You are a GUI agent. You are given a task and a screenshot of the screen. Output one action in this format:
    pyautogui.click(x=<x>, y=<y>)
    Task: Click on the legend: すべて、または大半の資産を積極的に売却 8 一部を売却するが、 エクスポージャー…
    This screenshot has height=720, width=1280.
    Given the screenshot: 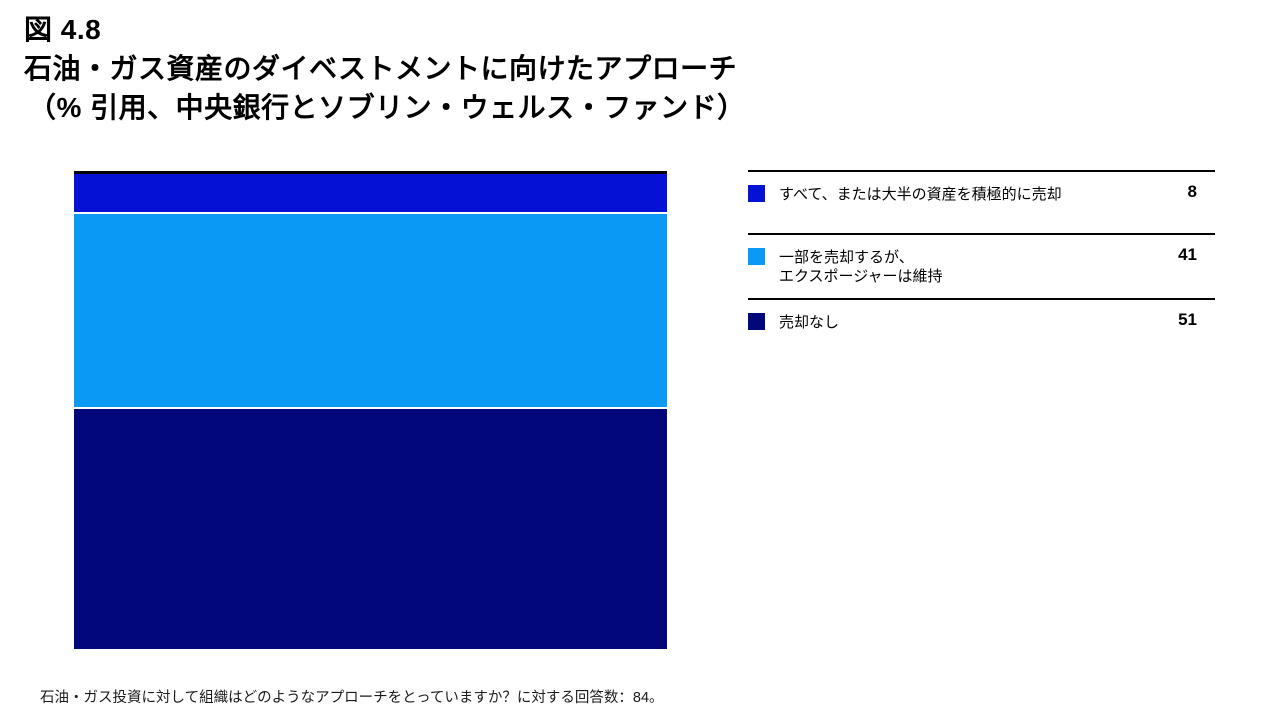 What is the action you would take?
    pyautogui.click(x=981, y=264)
    